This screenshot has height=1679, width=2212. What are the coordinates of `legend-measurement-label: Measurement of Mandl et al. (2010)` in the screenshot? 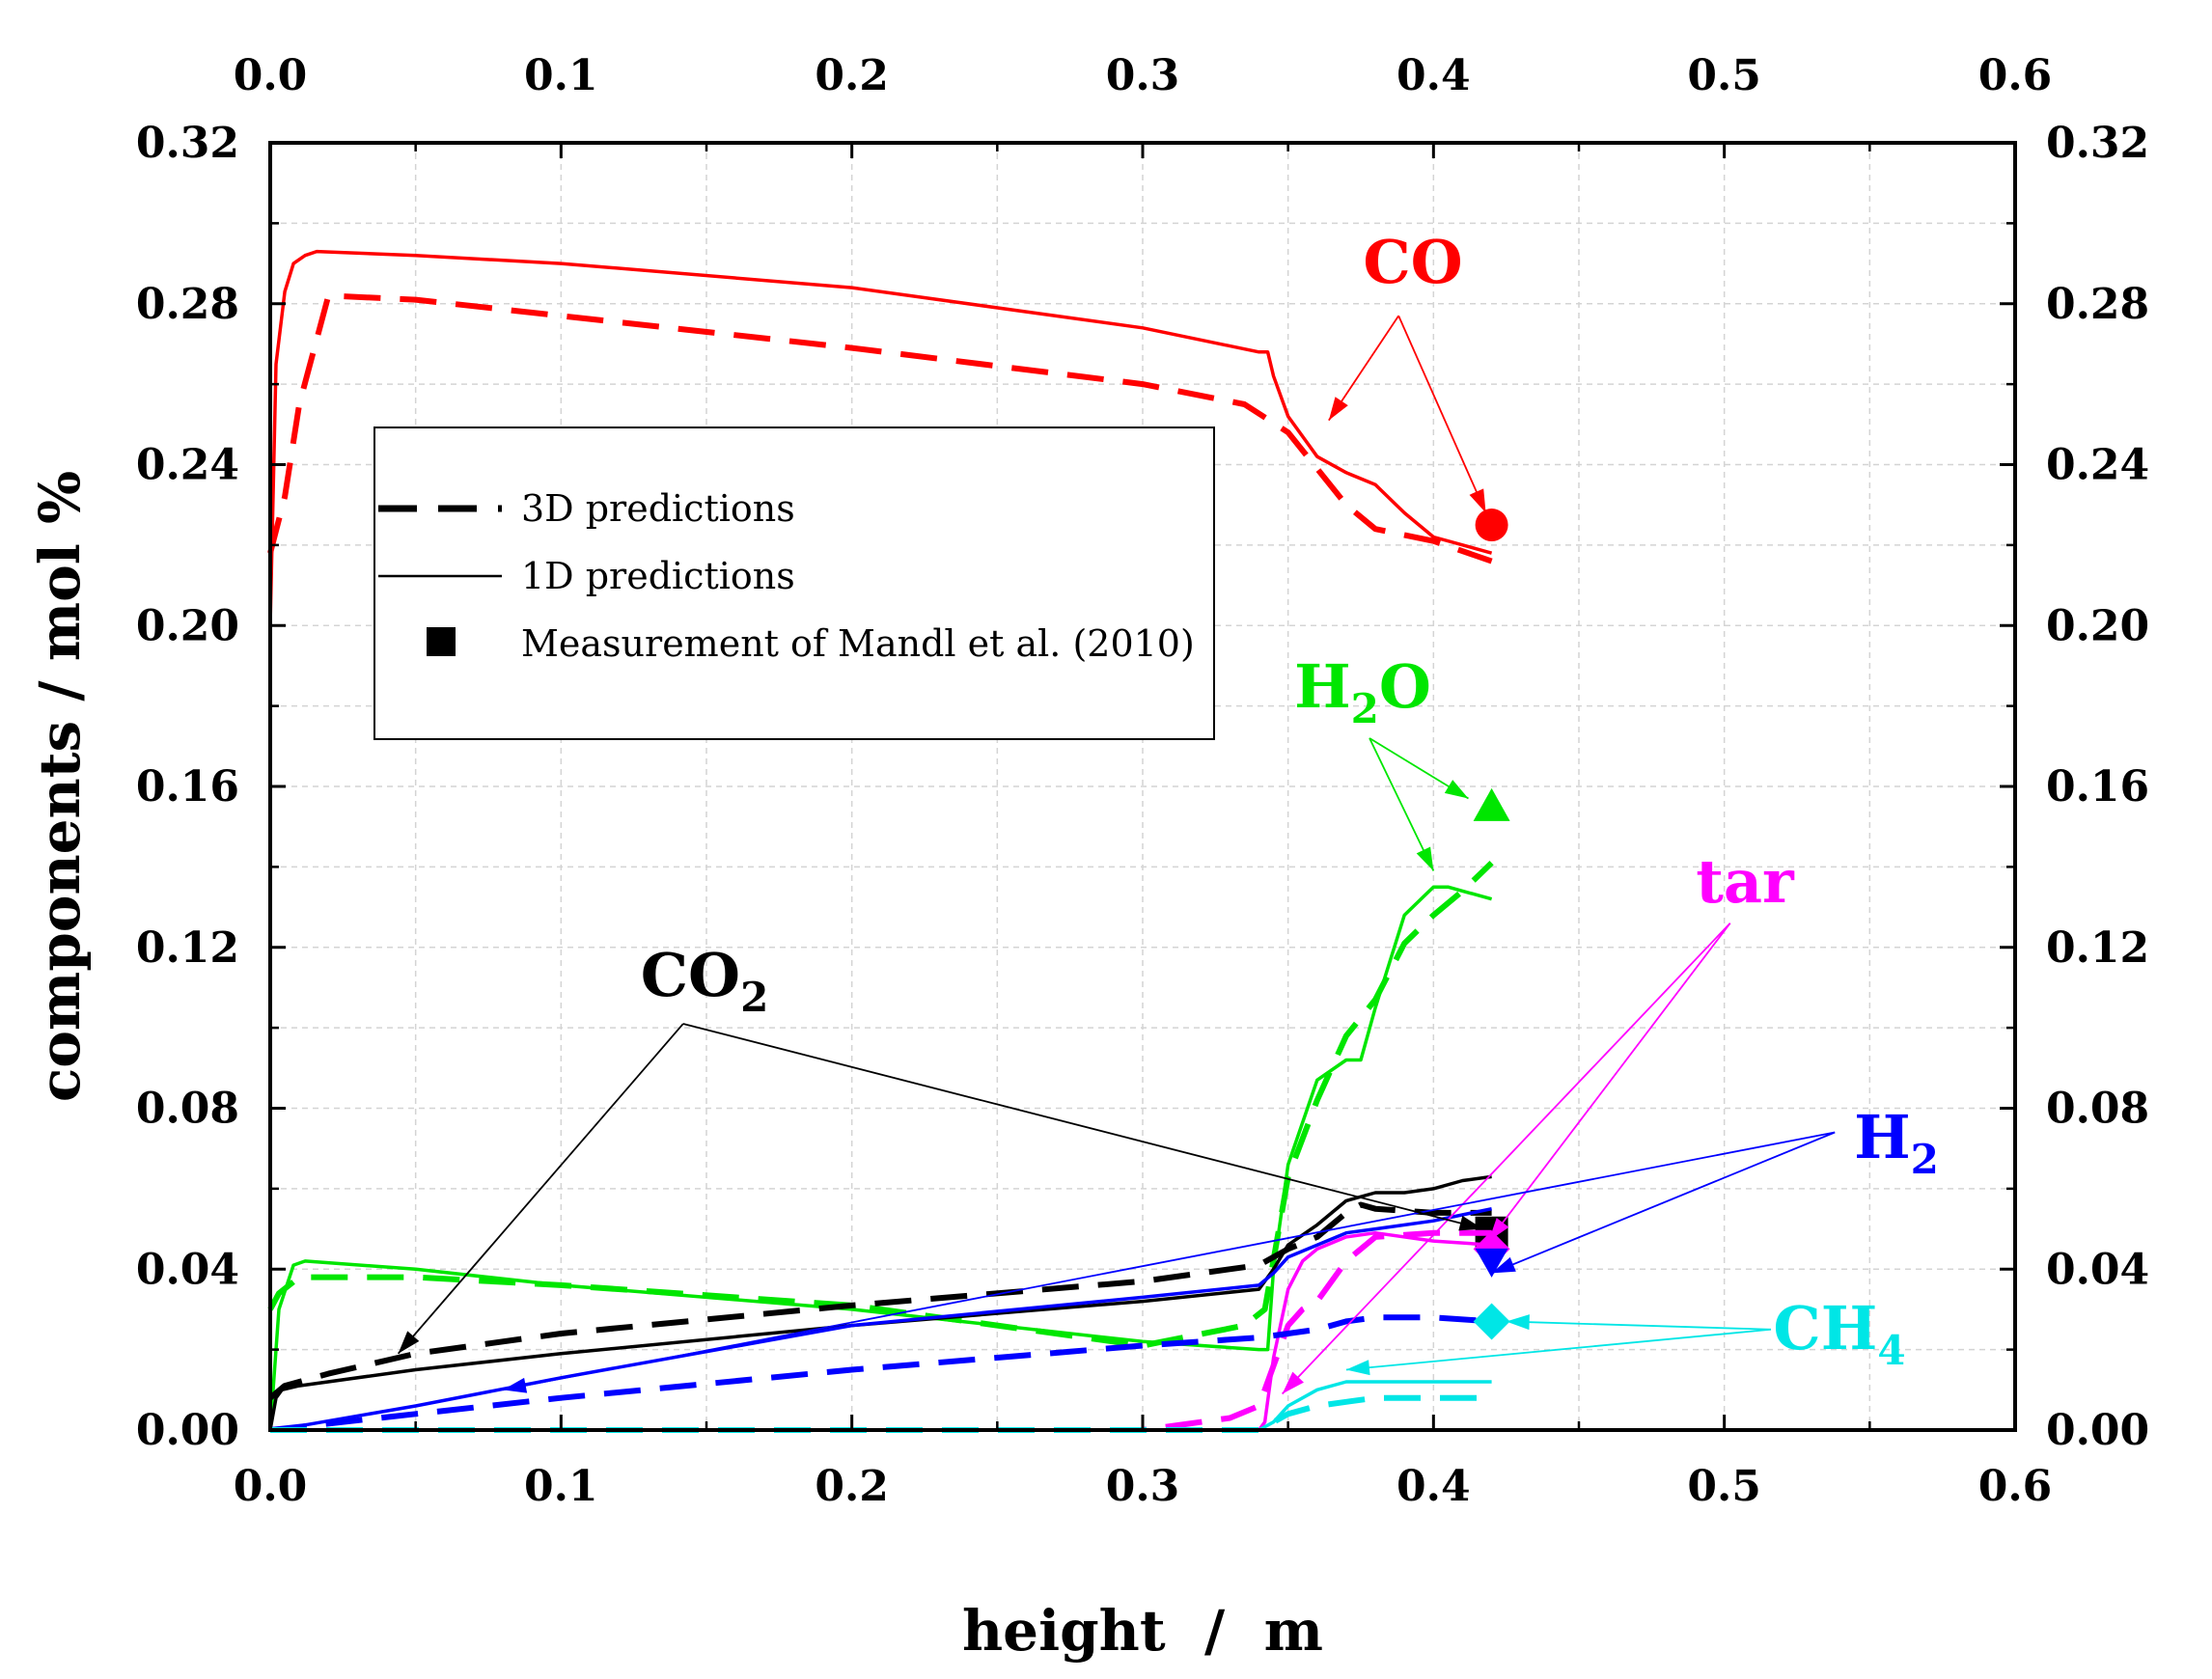 It's located at (858, 643).